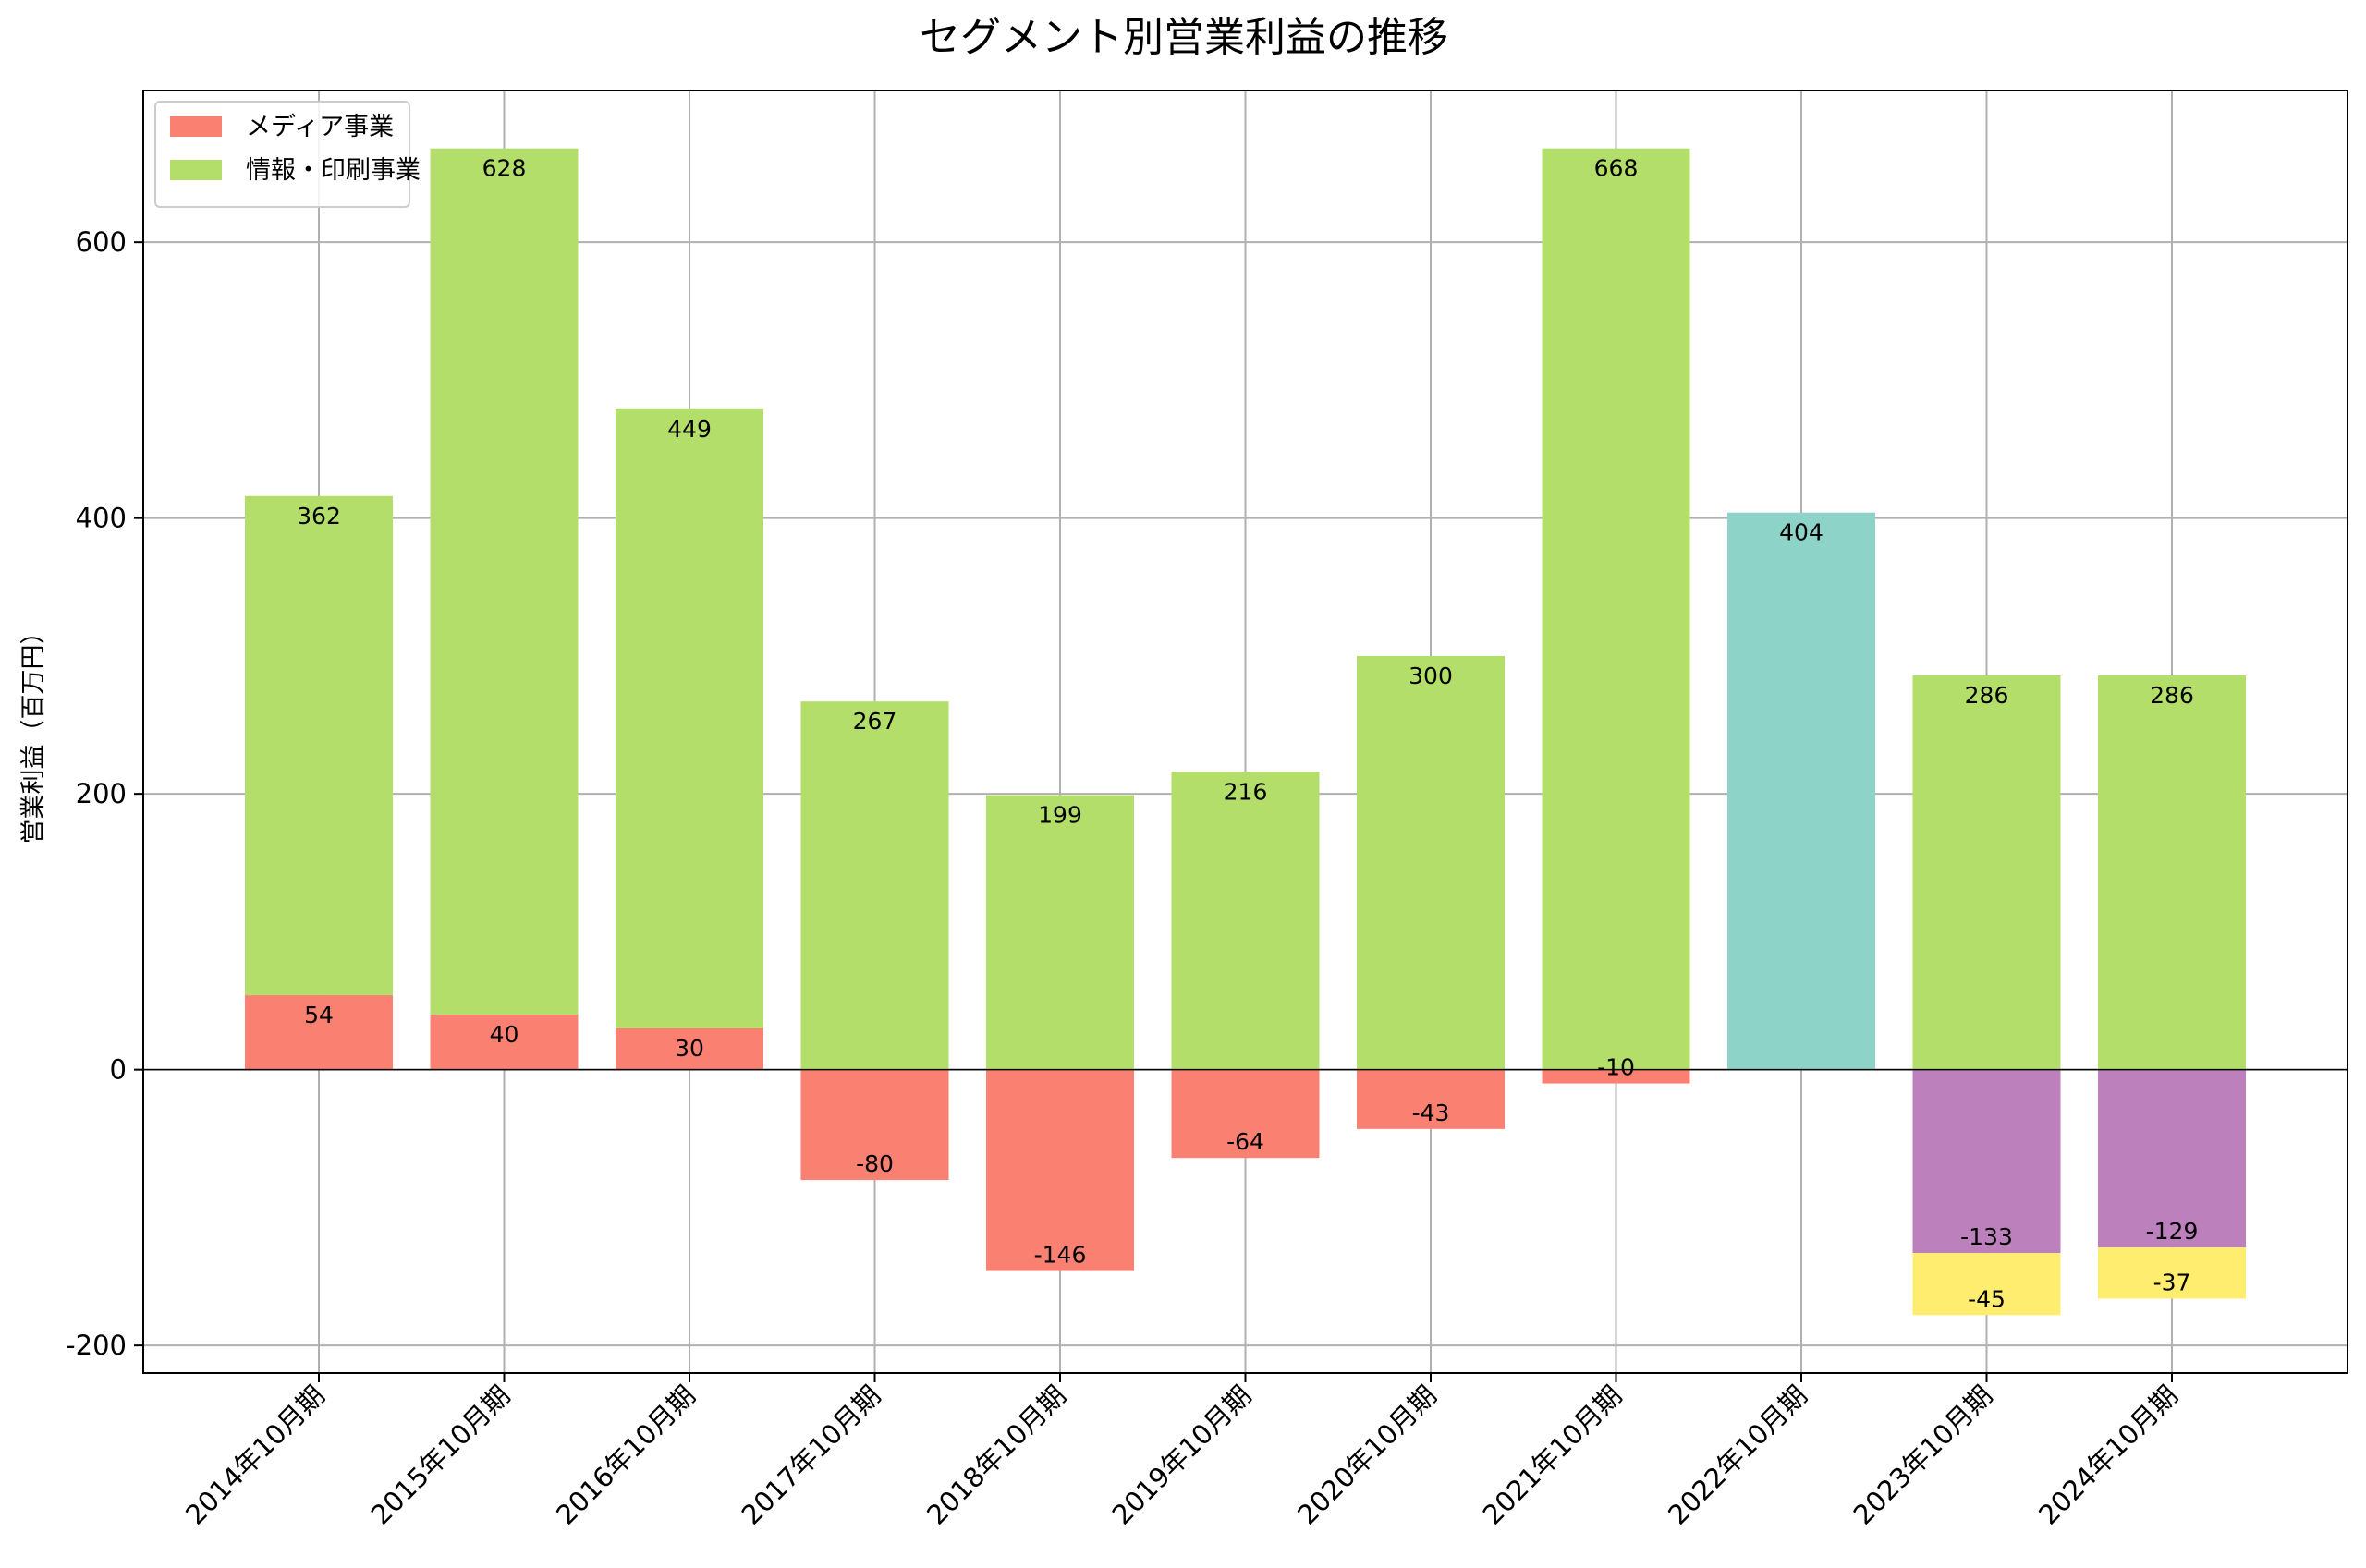  What do you see at coordinates (334, 170) in the screenshot?
I see `legend-label: 情報・印刷事業` at bounding box center [334, 170].